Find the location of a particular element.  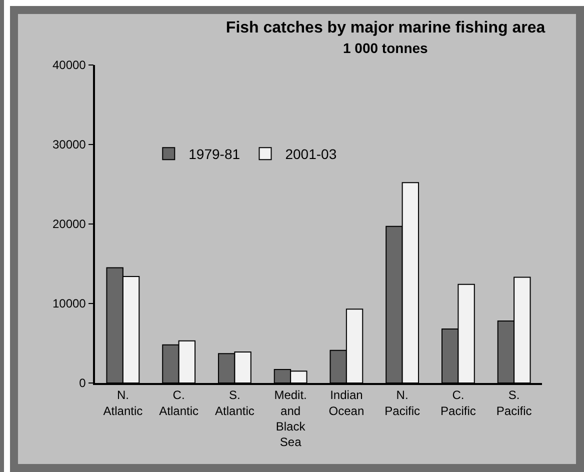

y-tick-label: 10000 is located at coordinates (69, 303).